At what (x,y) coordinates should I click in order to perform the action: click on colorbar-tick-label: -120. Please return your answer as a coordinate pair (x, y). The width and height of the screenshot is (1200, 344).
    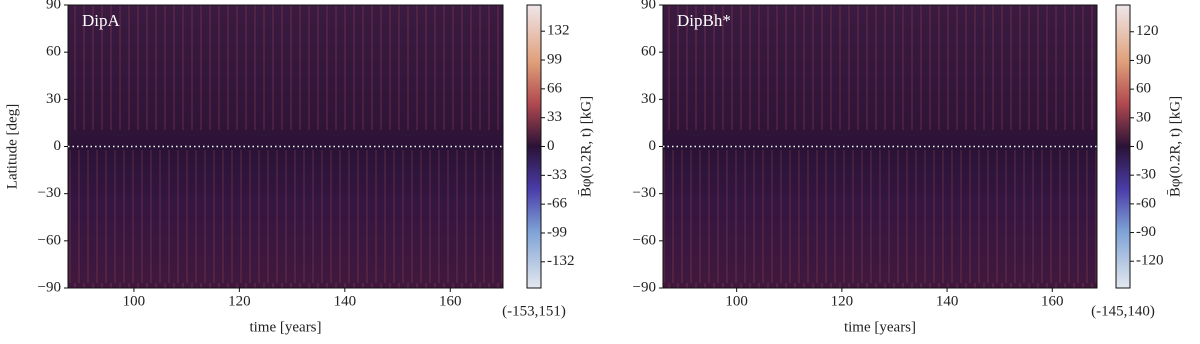
    Looking at the image, I should click on (1150, 261).